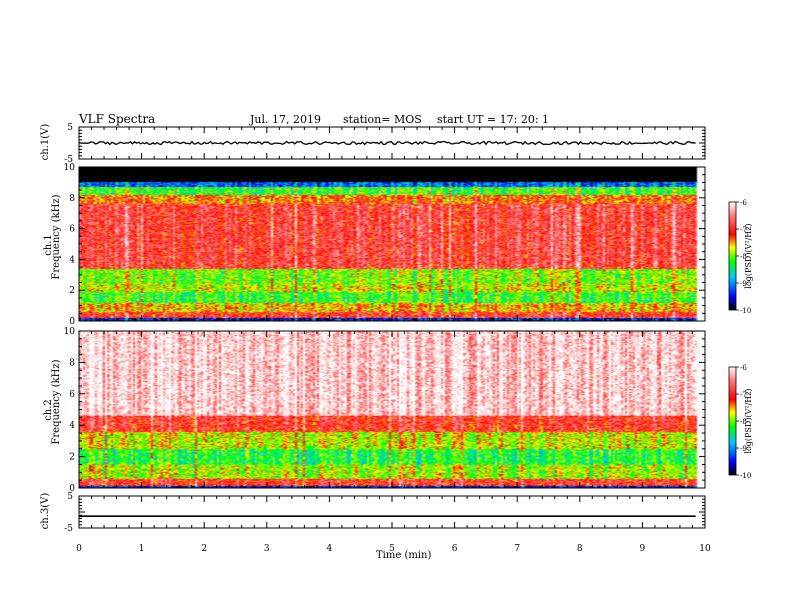 Image resolution: width=792 pixels, height=612 pixels. I want to click on ch1-colorbar-ticks: -6 -7 -8 -9 -10, so click(743, 257).